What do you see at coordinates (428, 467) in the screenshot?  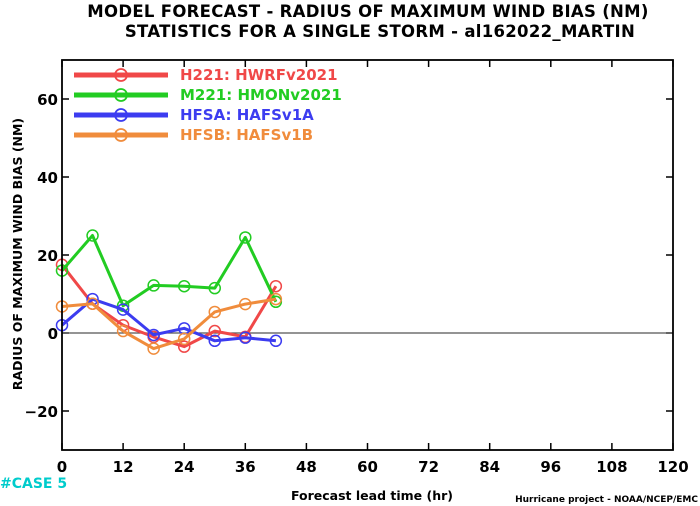 I see `x-tick-label: 72` at bounding box center [428, 467].